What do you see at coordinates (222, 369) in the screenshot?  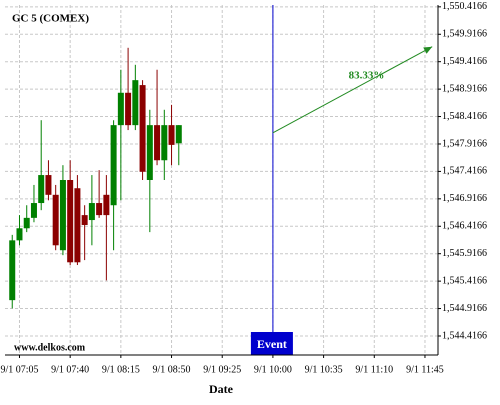 I see `x-tick-label: 9/1 09:25` at bounding box center [222, 369].